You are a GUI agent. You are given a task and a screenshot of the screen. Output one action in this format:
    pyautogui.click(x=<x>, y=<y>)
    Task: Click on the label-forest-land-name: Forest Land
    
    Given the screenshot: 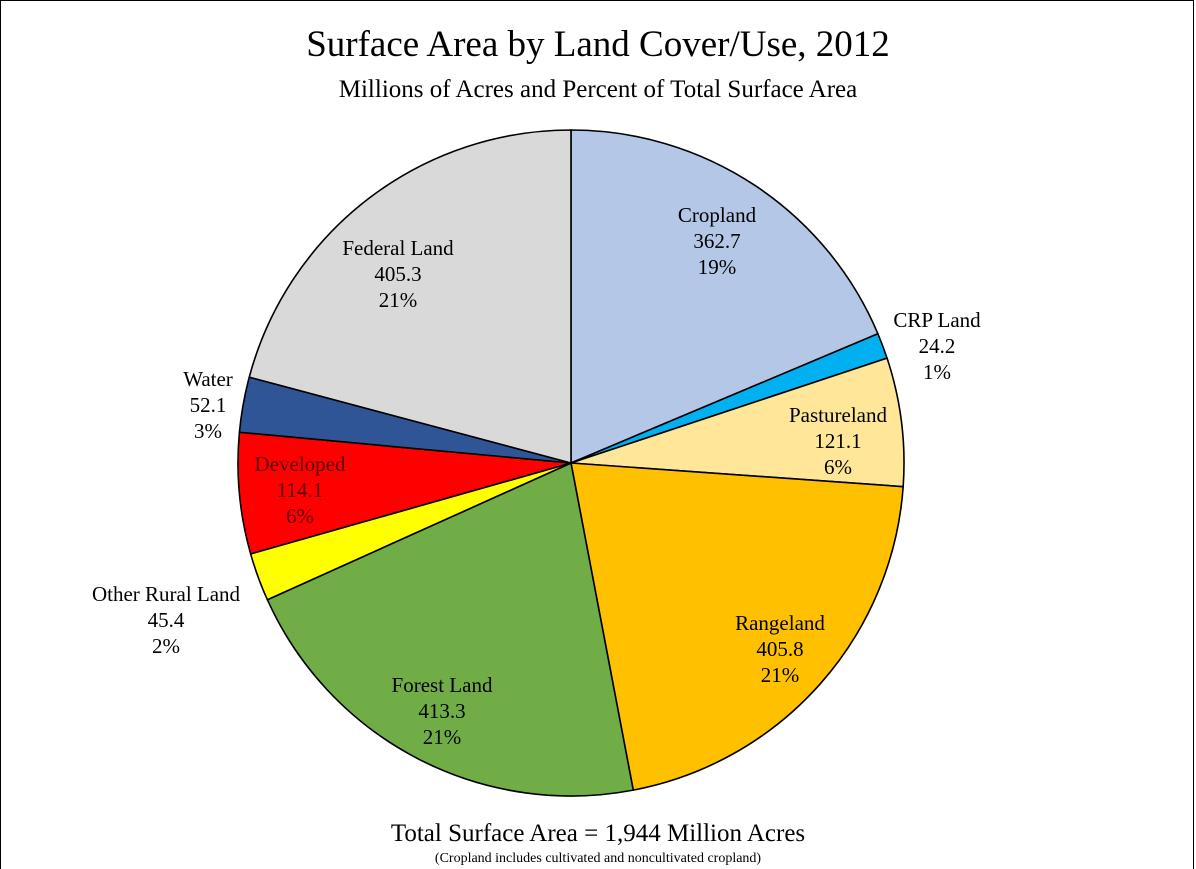 What is the action you would take?
    pyautogui.click(x=442, y=685)
    